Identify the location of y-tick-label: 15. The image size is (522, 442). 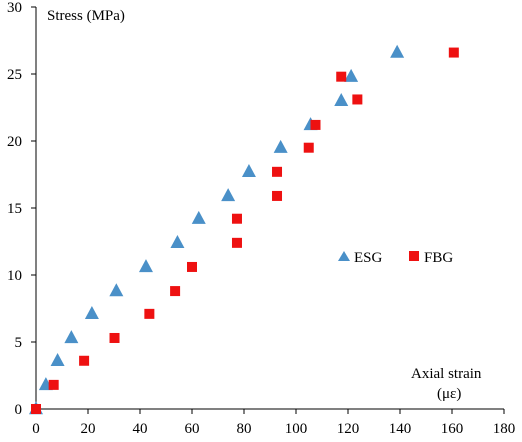
(14, 209).